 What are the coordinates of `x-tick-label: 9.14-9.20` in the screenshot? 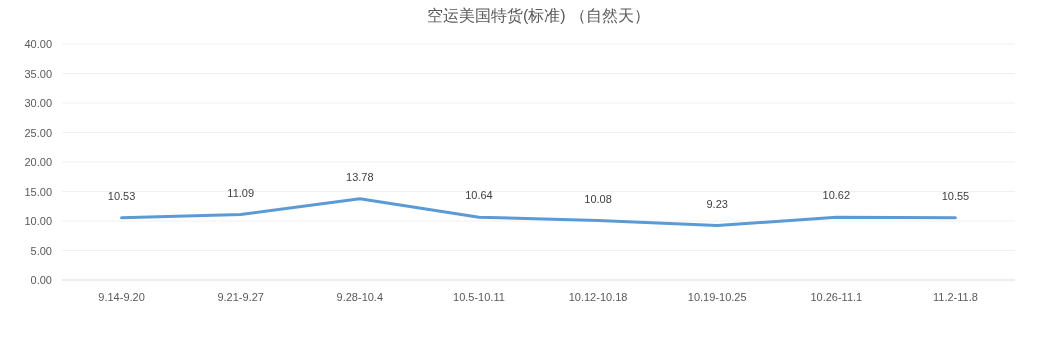 It's located at (121, 297).